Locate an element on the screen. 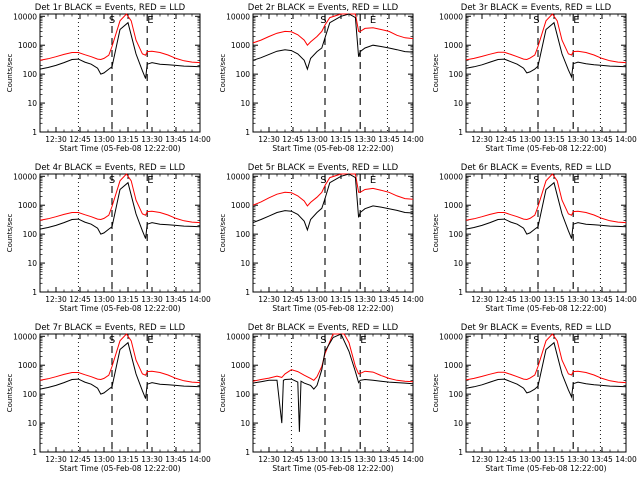 This screenshot has width=640, height=480. plot-frame is located at coordinates (333, 393).